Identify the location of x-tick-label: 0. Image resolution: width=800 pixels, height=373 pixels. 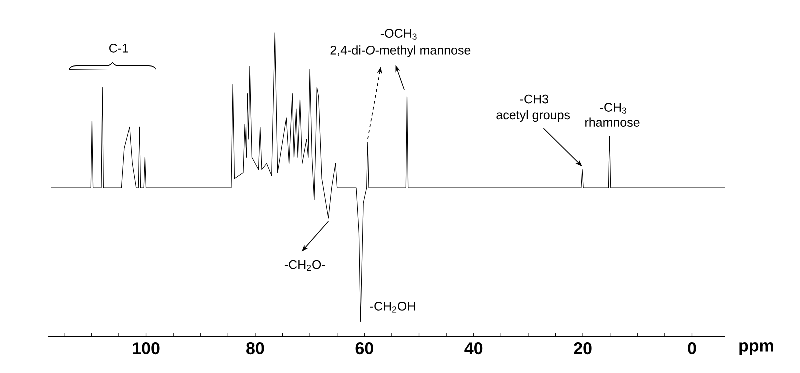
(692, 348).